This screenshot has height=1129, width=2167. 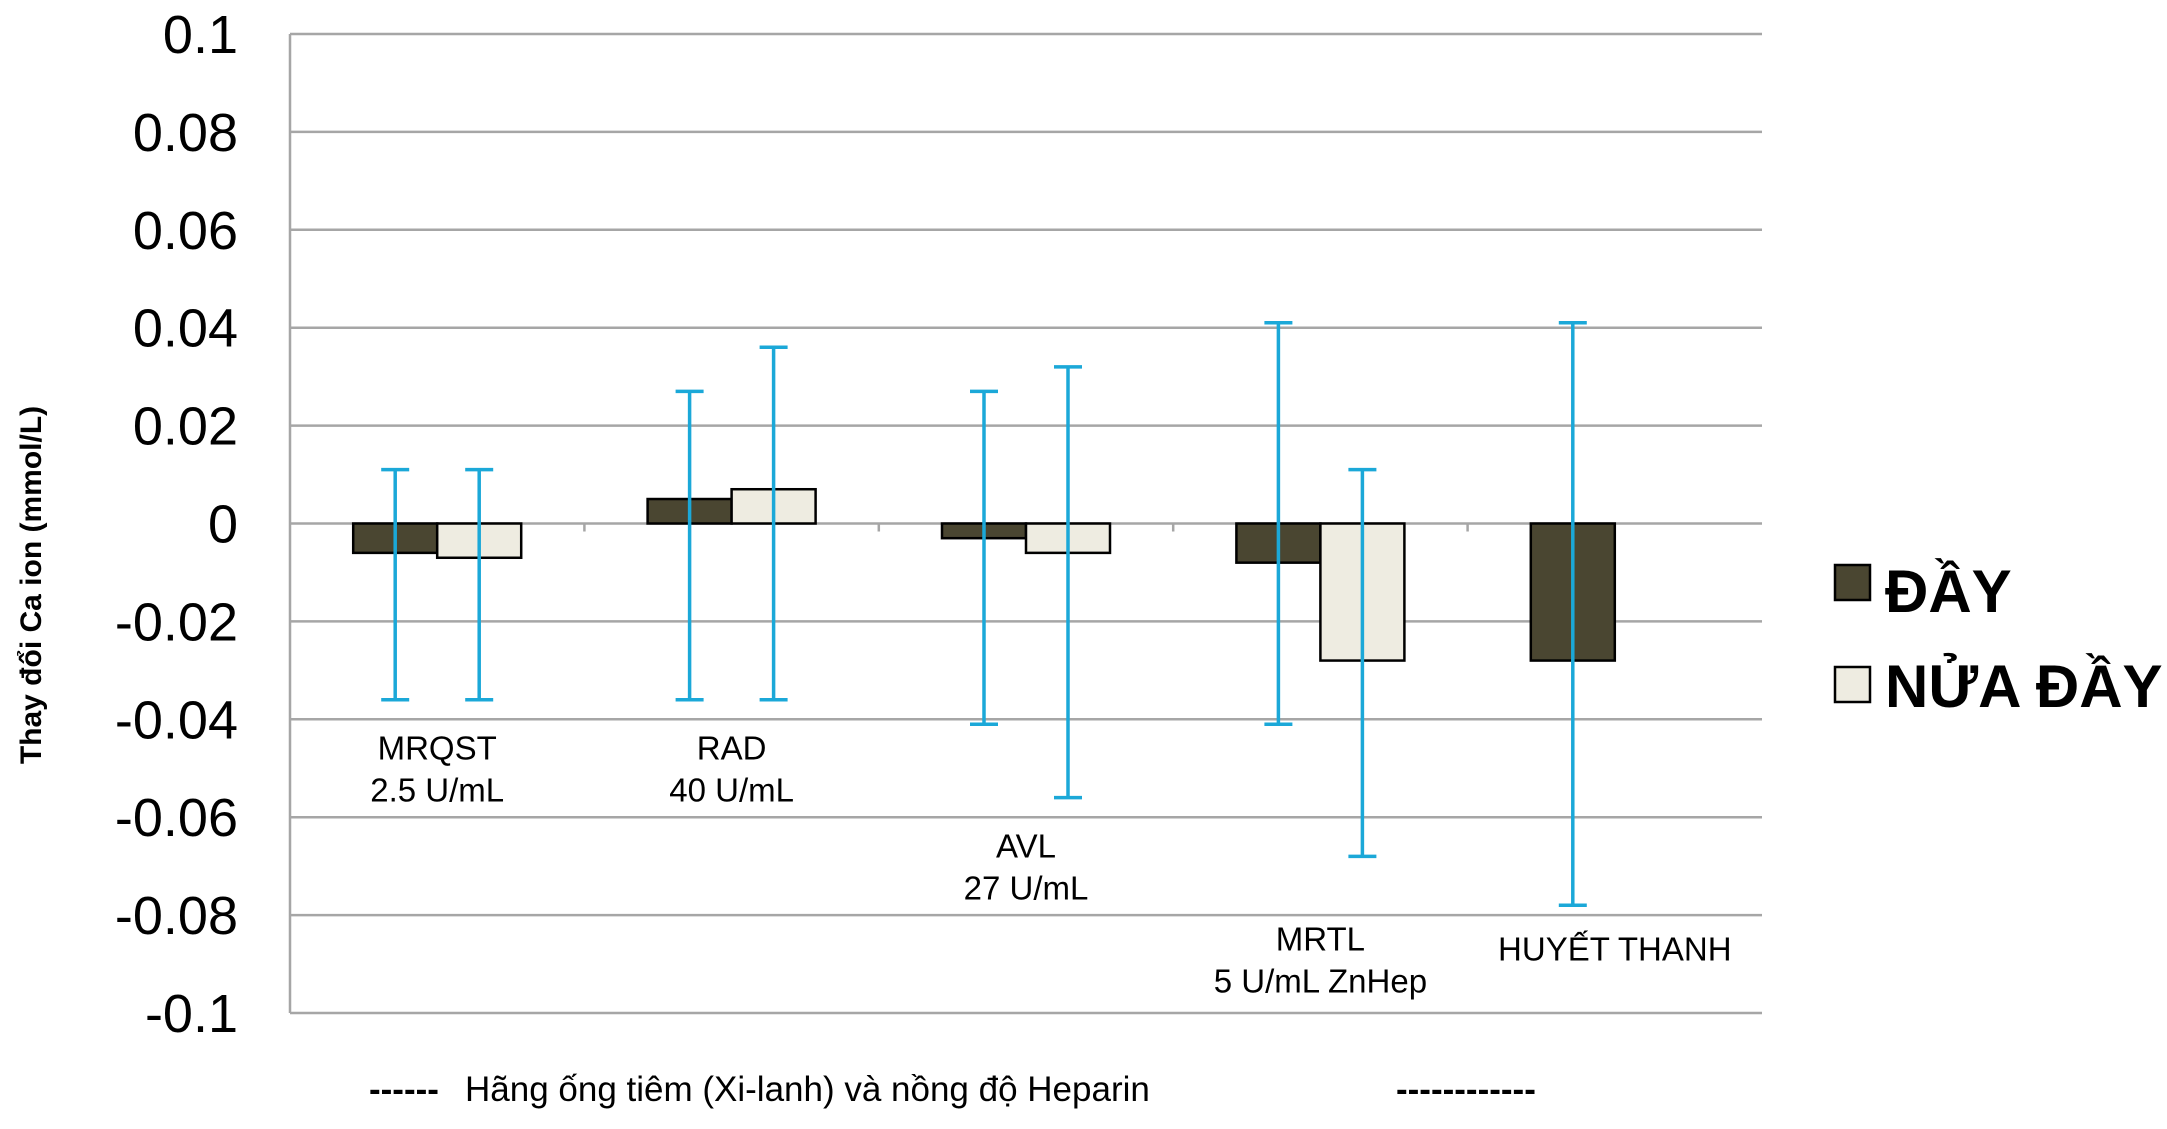 I want to click on category-label: 5 U/mL ZnHep, so click(x=1320, y=981).